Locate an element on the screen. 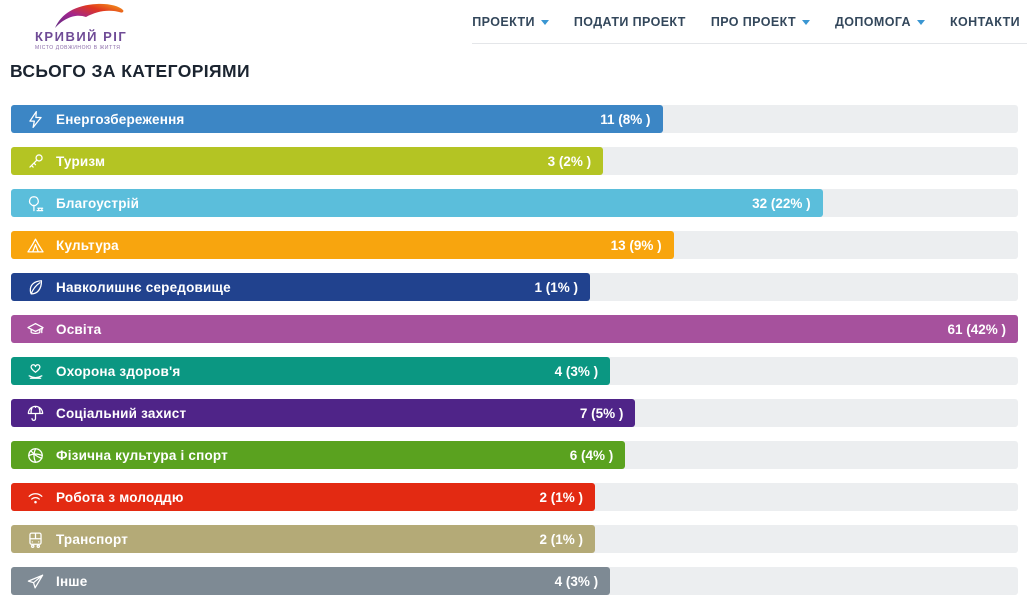 The height and width of the screenshot is (599, 1027). category-bar-transport: Транспорт 2 (1% ) is located at coordinates (303, 539).